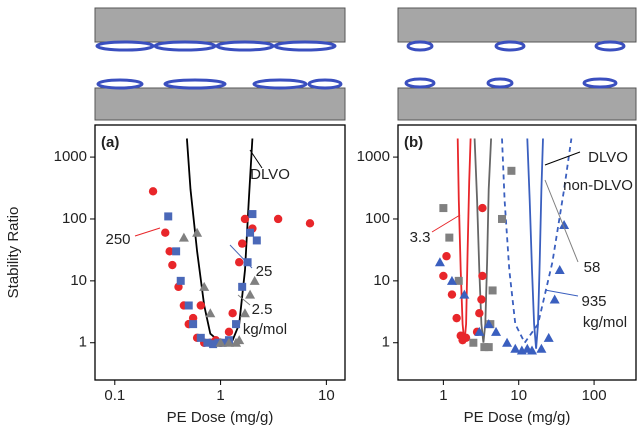 The width and height of the screenshot is (638, 433). I want to click on y-axis-title: Stability Ratio, so click(13, 253).